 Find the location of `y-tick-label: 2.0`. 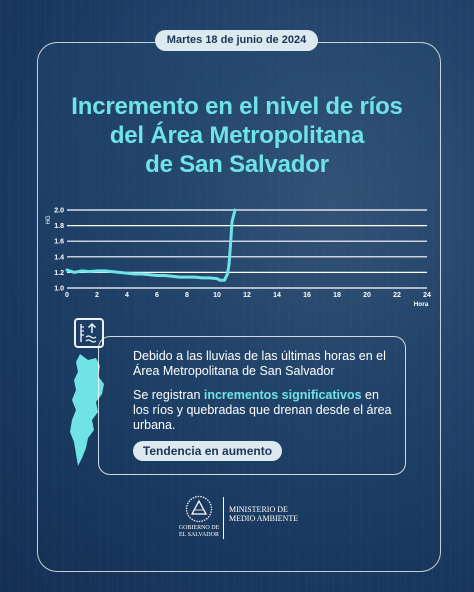

y-tick-label: 2.0 is located at coordinates (59, 211).